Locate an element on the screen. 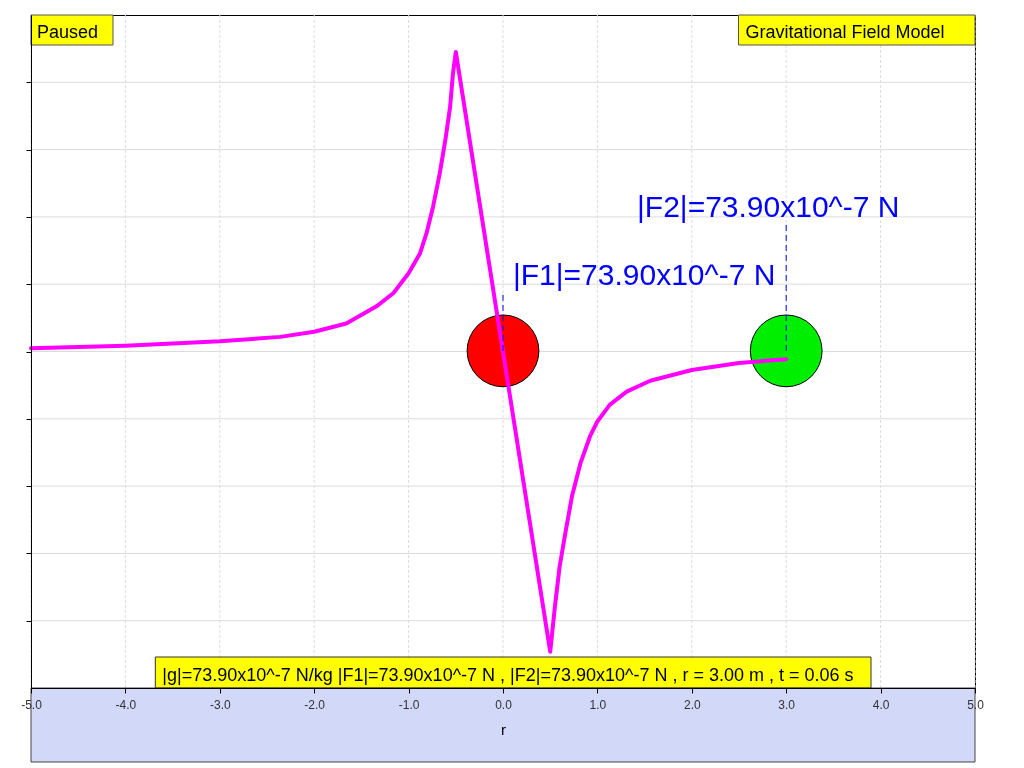  x-tick-label: 1.0 is located at coordinates (598, 704).